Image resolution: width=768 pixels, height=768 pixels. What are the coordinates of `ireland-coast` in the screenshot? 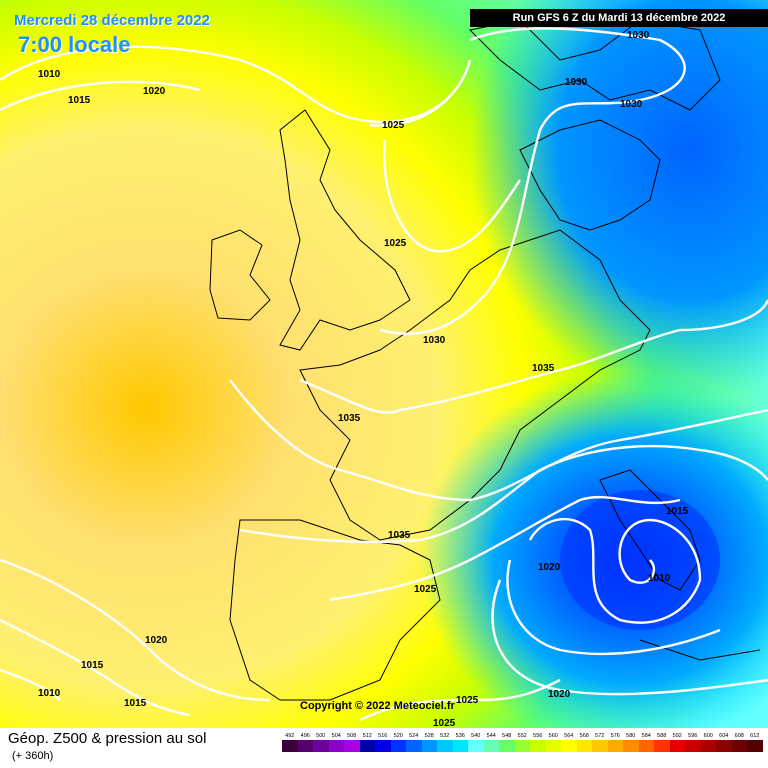 It's located at (240, 275).